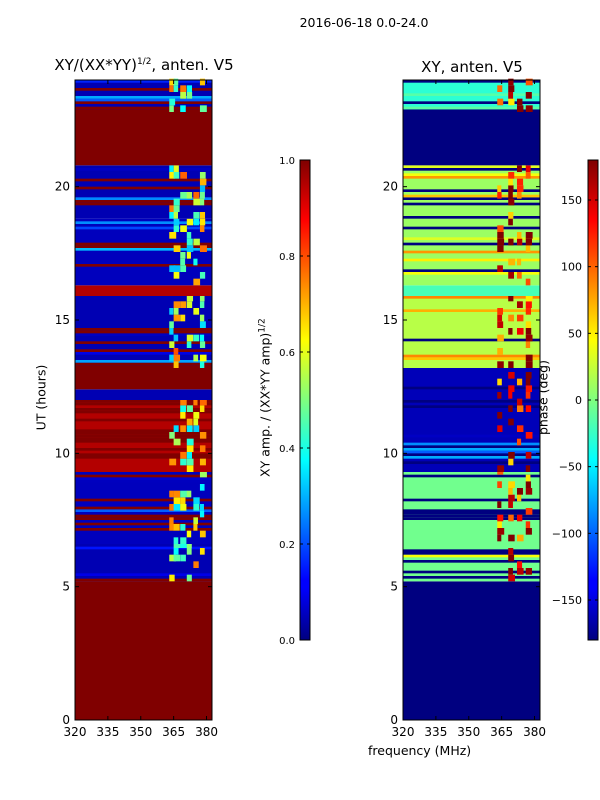 The height and width of the screenshot is (800, 600). Describe the element at coordinates (62, 320) in the screenshot. I see `y-tick-label: 15` at that location.